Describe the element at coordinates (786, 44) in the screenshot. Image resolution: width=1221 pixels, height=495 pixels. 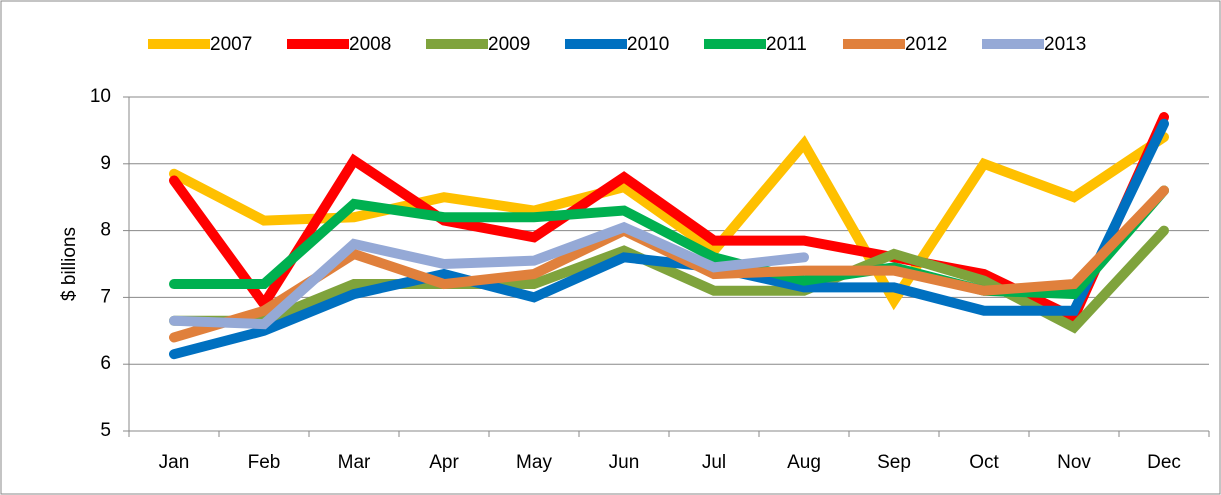
I see `legend-label: 2011` at that location.